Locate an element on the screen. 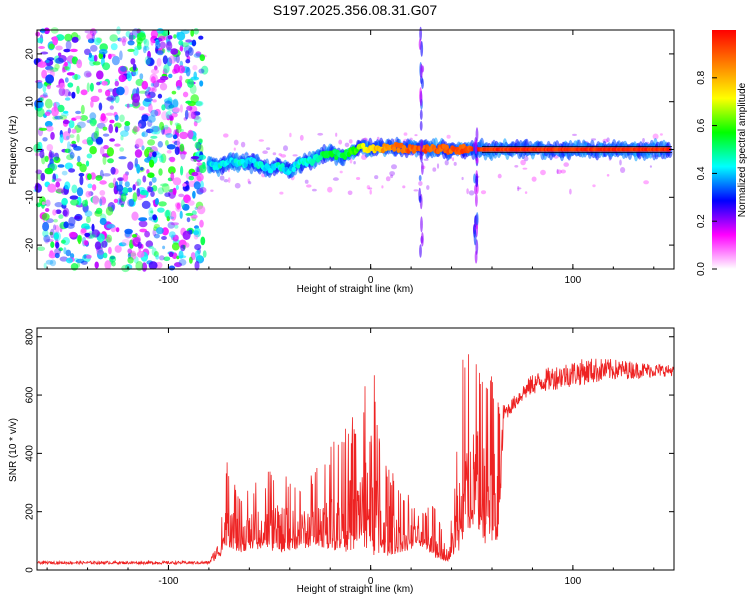 Image resolution: width=750 pixels, height=605 pixels. colorbar-tick-label: 0.0 is located at coordinates (701, 269).